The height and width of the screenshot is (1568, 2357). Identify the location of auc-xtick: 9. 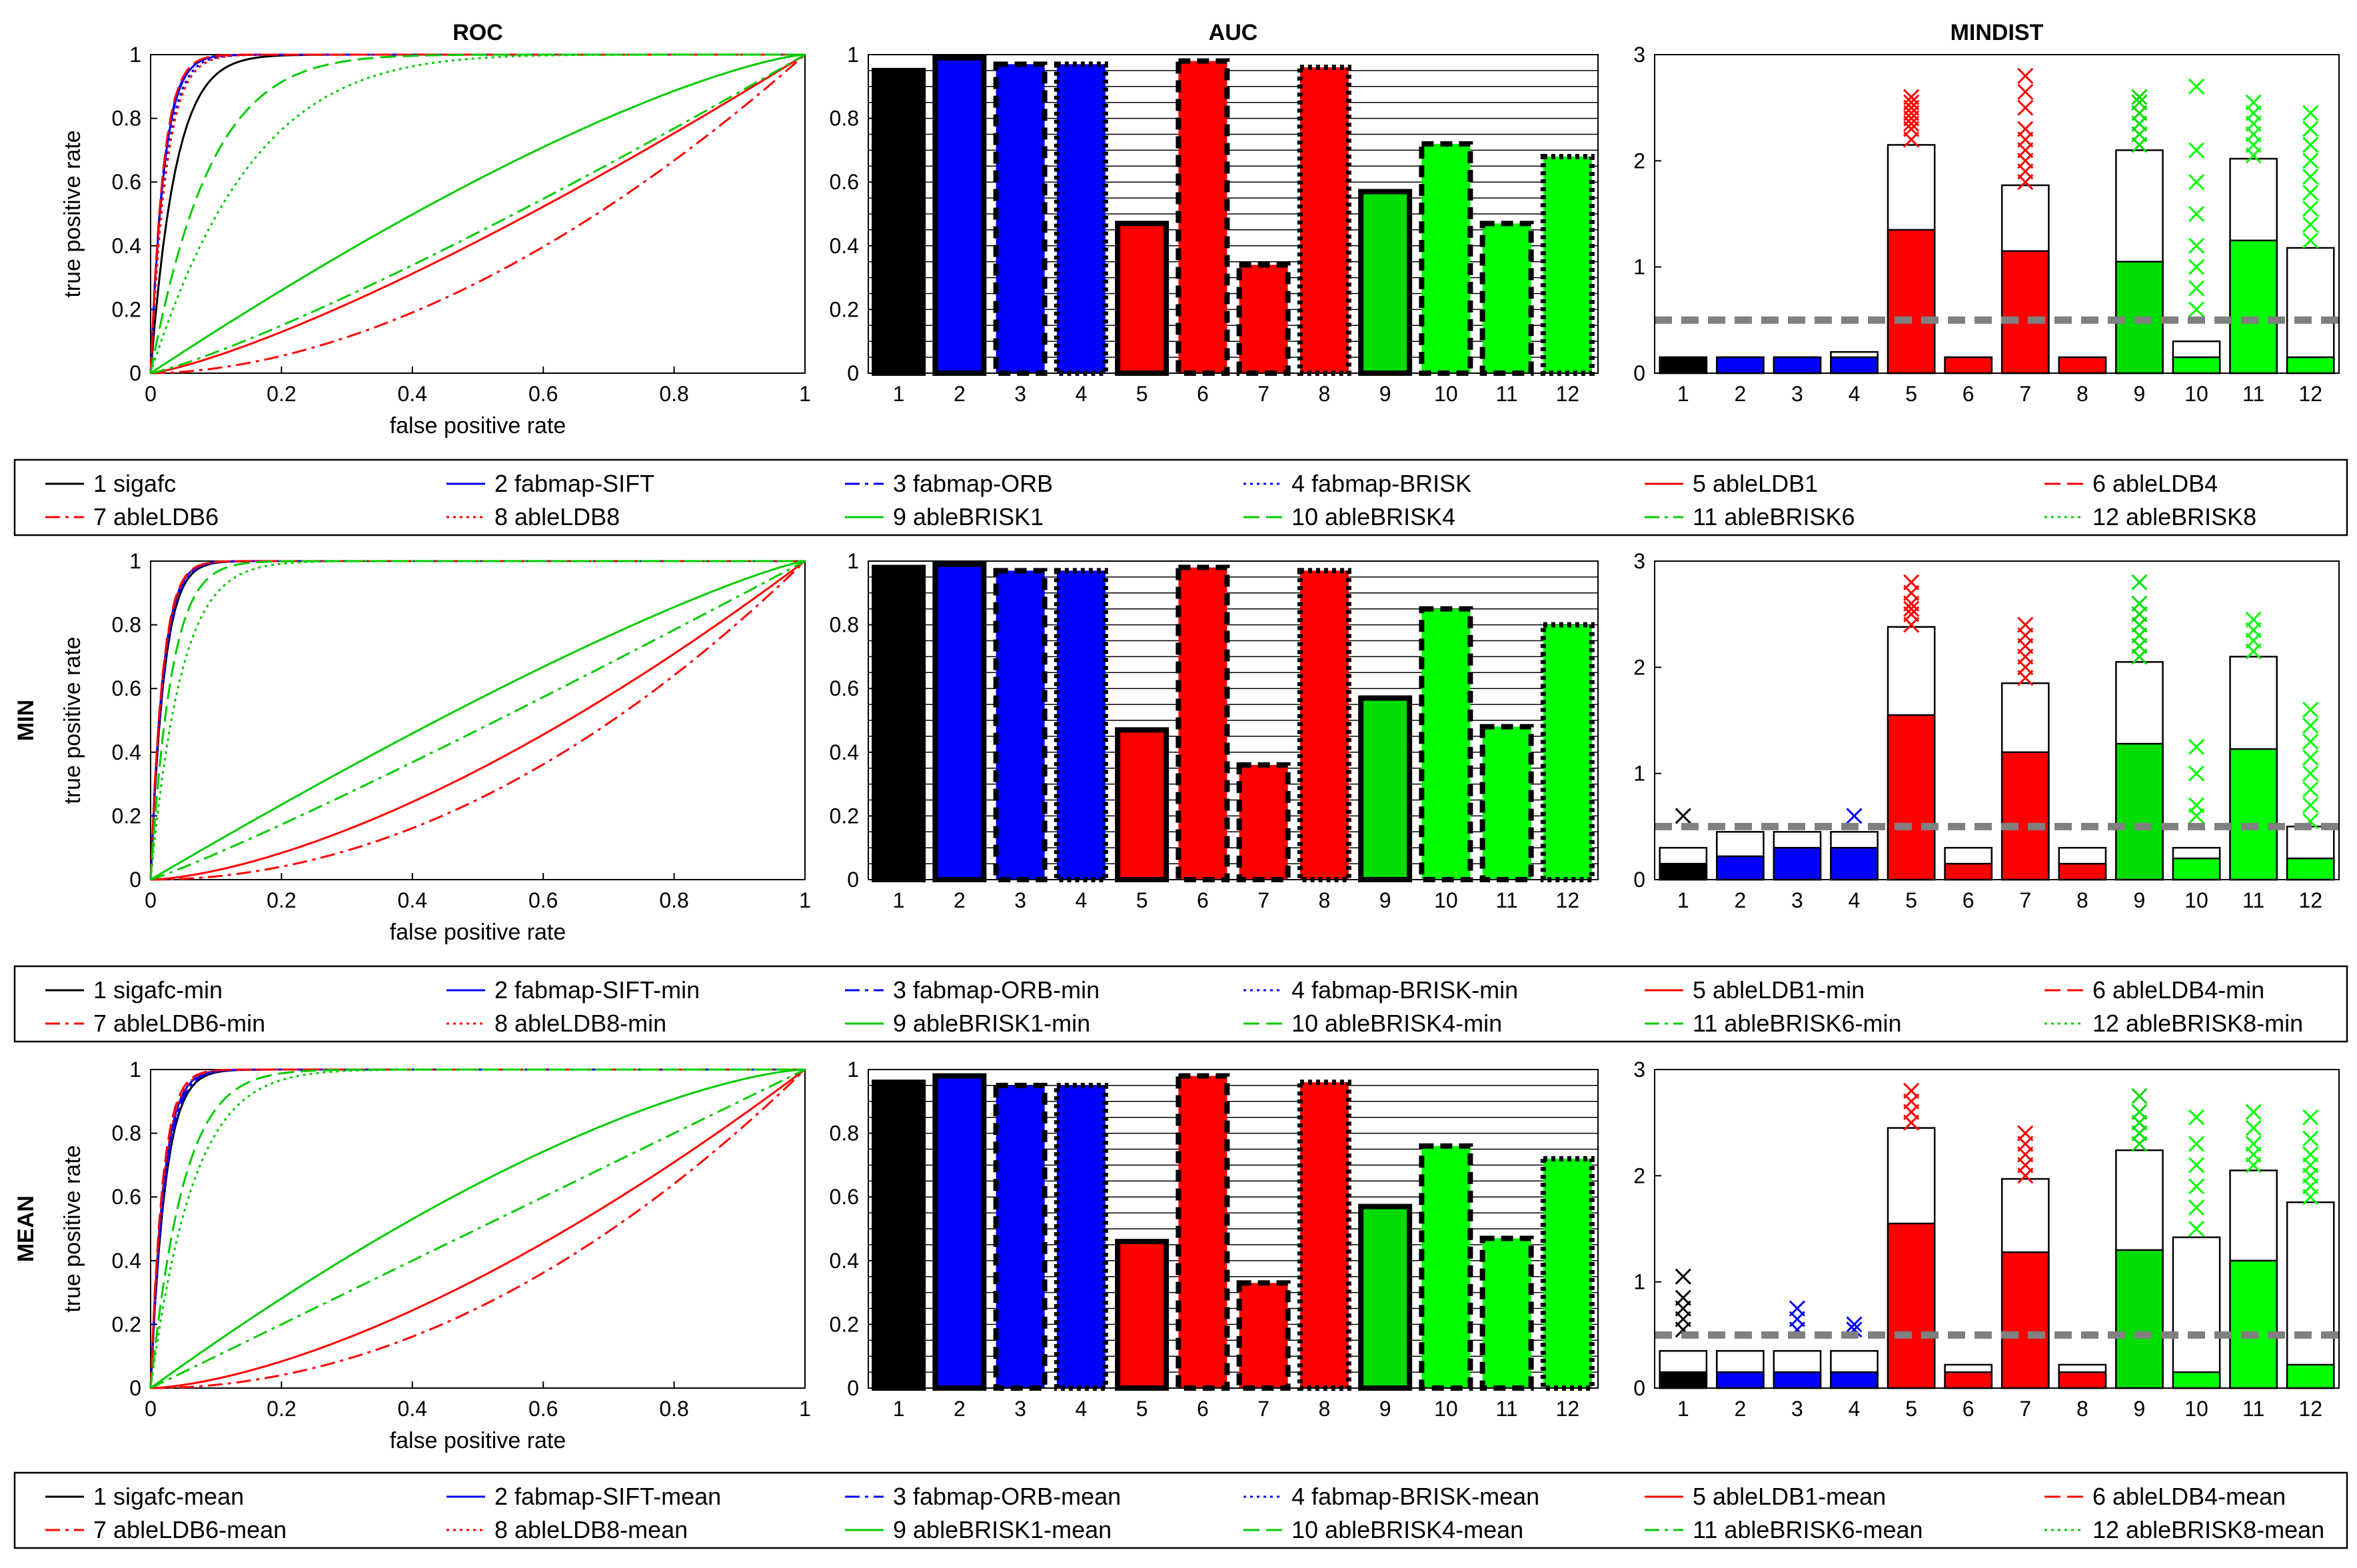
(1385, 394).